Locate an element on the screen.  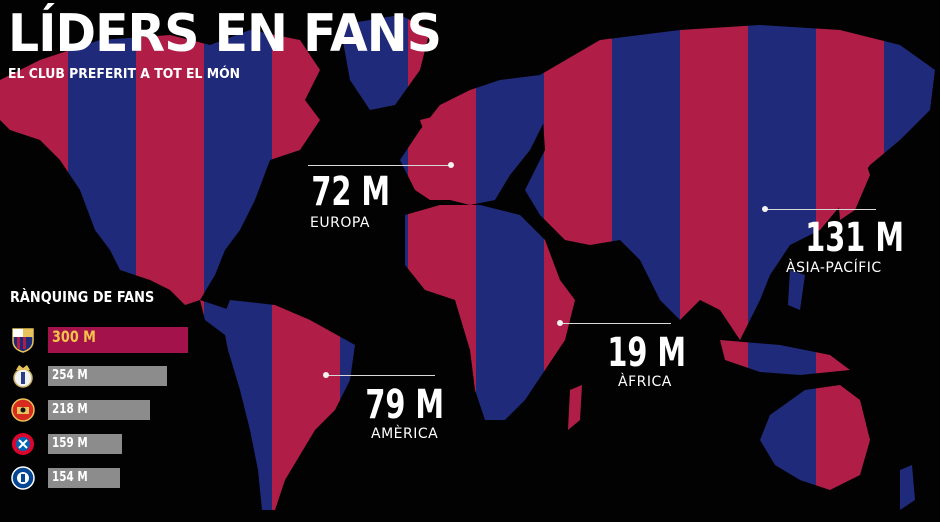
page-title: LÍDERS EN FANS is located at coordinates (225, 34).